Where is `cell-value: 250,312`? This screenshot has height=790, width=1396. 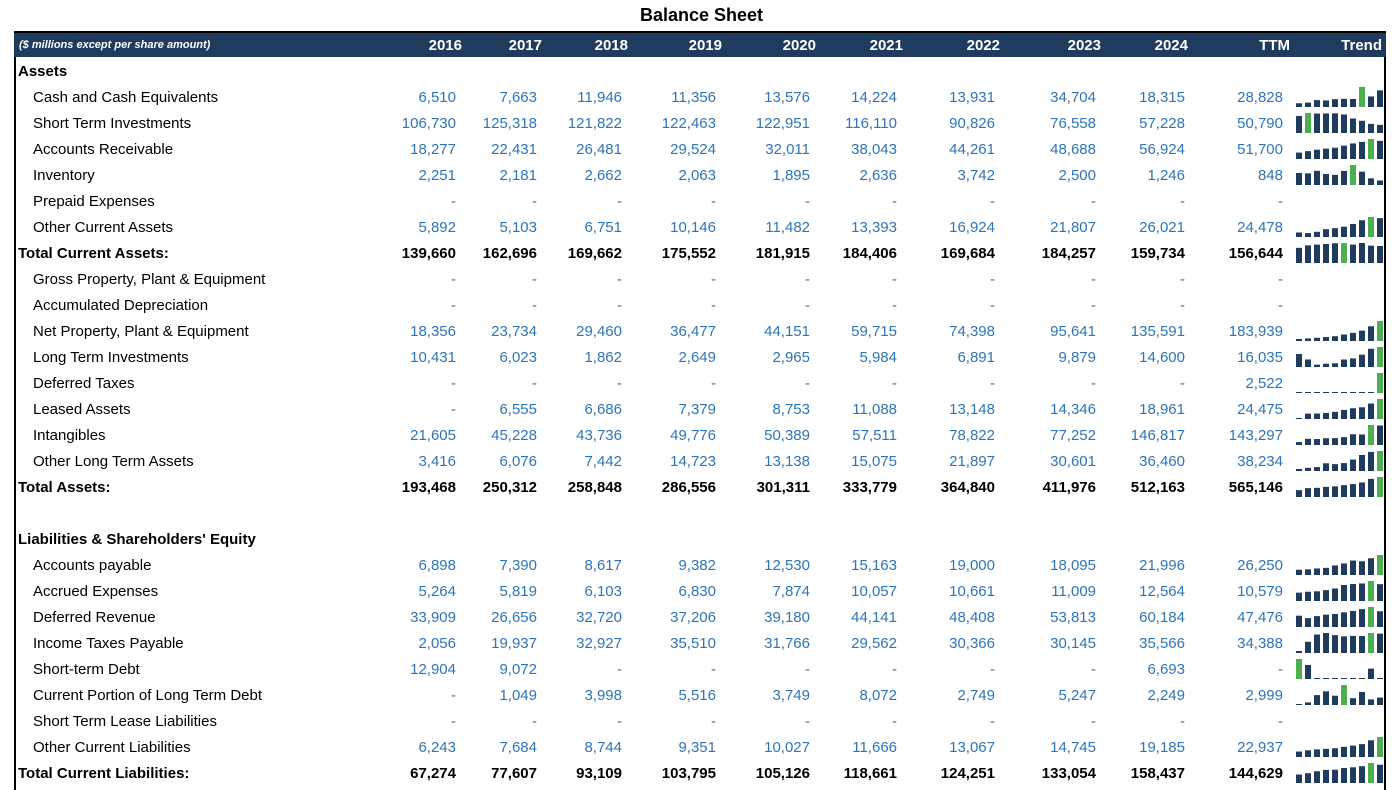 cell-value: 250,312 is located at coordinates (509, 487).